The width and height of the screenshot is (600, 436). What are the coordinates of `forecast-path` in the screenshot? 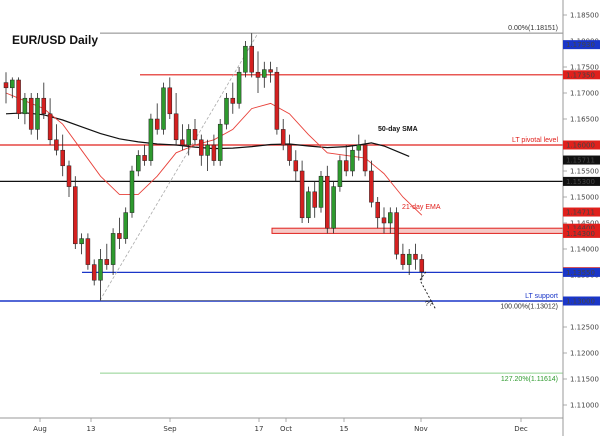 It's located at (428, 291).